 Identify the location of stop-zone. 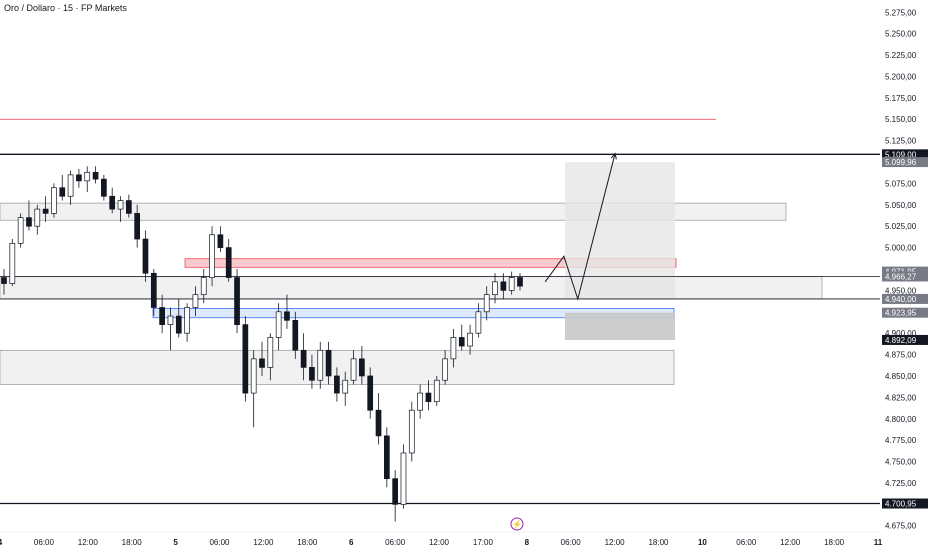
(620, 326).